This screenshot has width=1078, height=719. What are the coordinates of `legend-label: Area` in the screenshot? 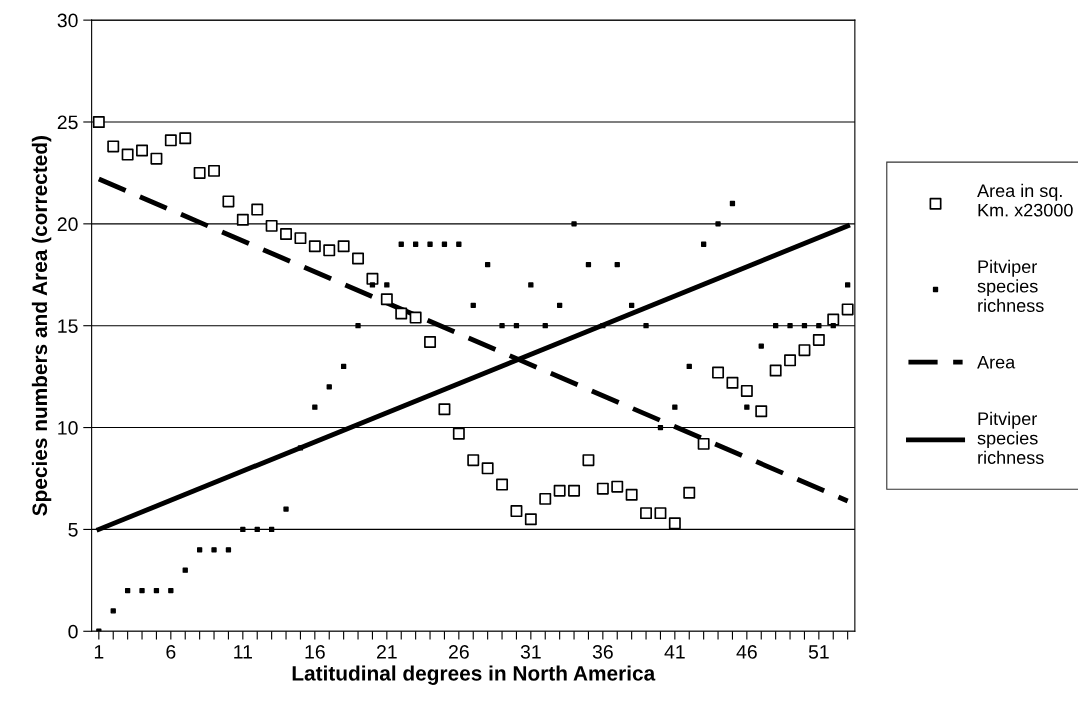 It's located at (996, 362).